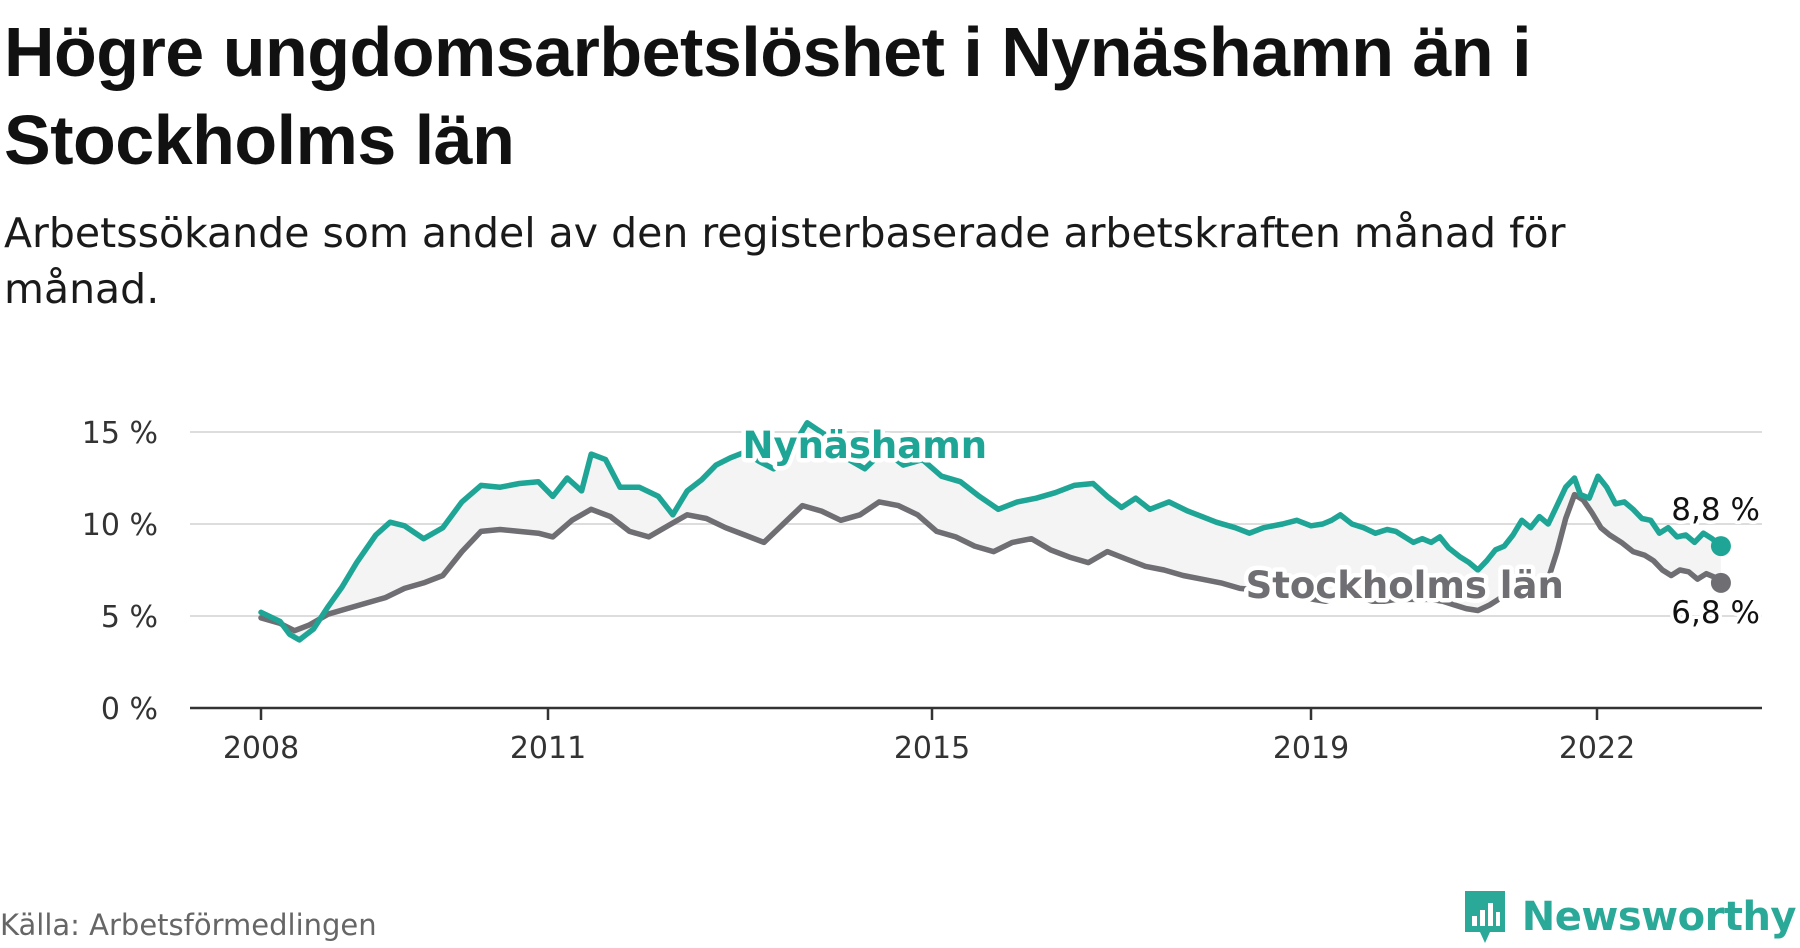 The image size is (1800, 948). What do you see at coordinates (1405, 585) in the screenshot?
I see `series-label-stockholm: Stockholms län` at bounding box center [1405, 585].